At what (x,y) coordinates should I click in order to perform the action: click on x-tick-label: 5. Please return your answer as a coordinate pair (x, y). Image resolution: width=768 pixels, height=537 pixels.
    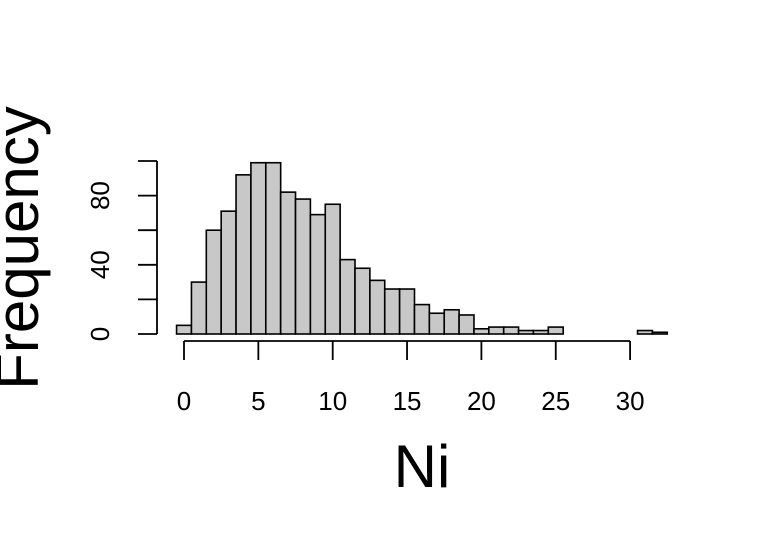
    Looking at the image, I should click on (258, 401).